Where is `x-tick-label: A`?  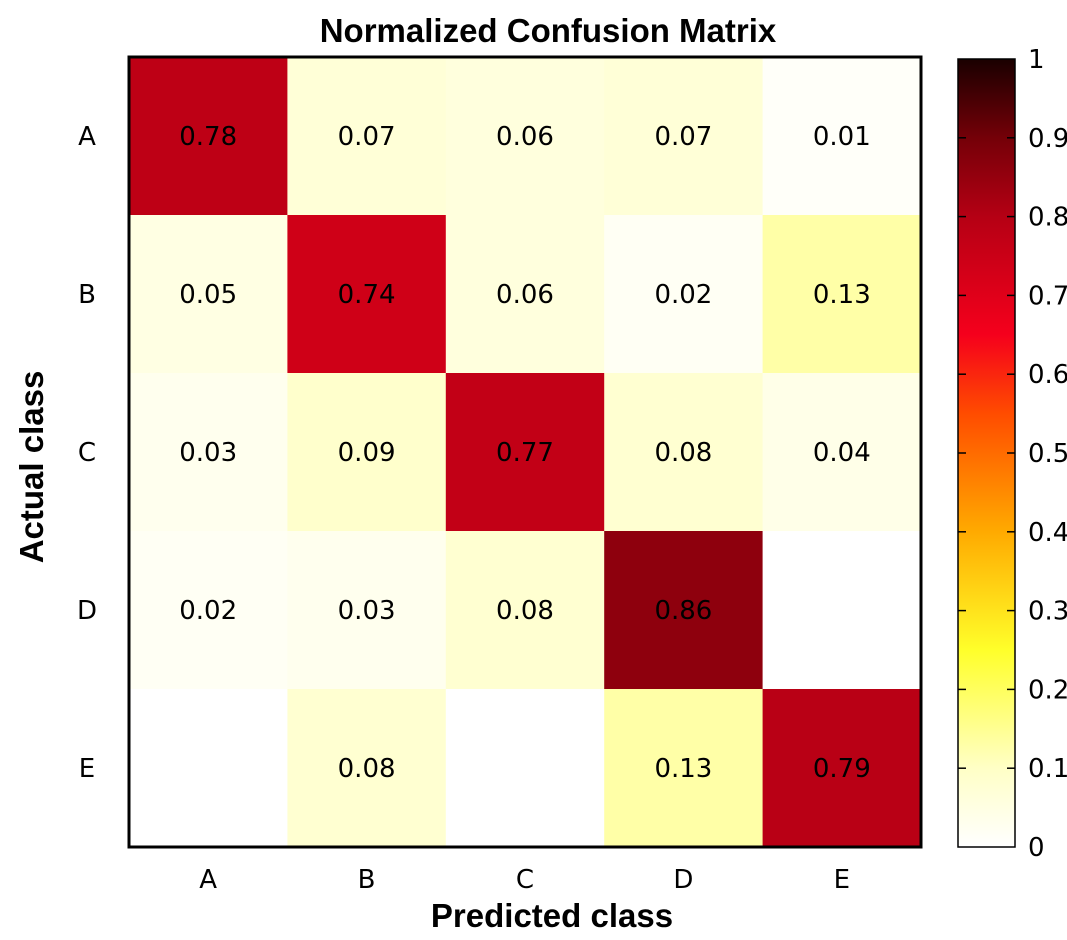
x-tick-label: A is located at coordinates (208, 880).